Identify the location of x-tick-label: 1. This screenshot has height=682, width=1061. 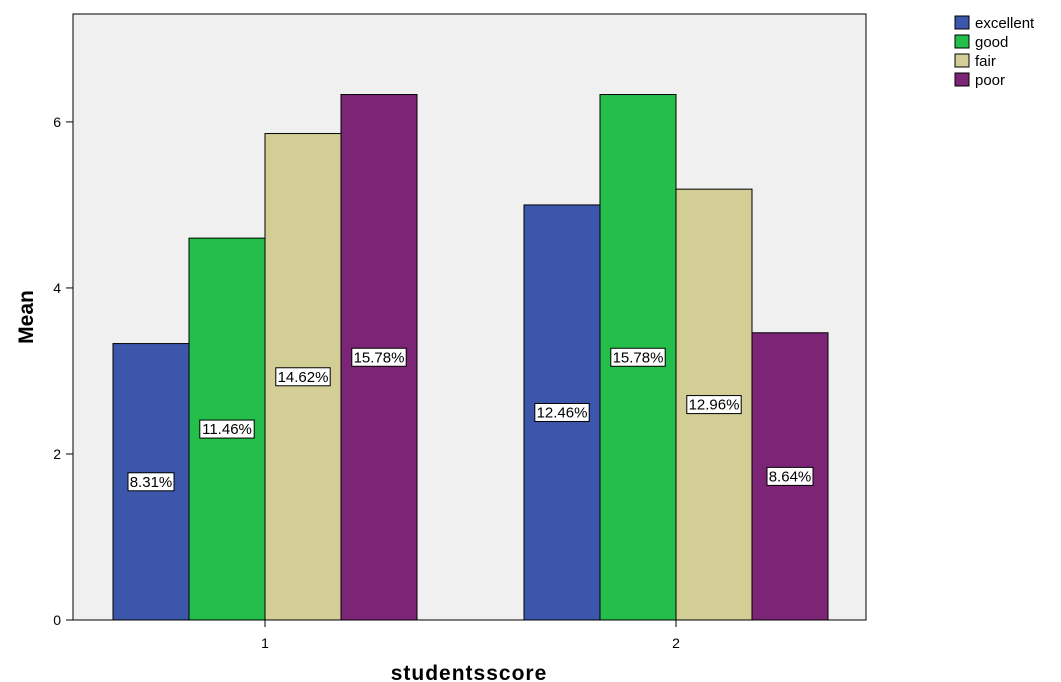
(265, 643).